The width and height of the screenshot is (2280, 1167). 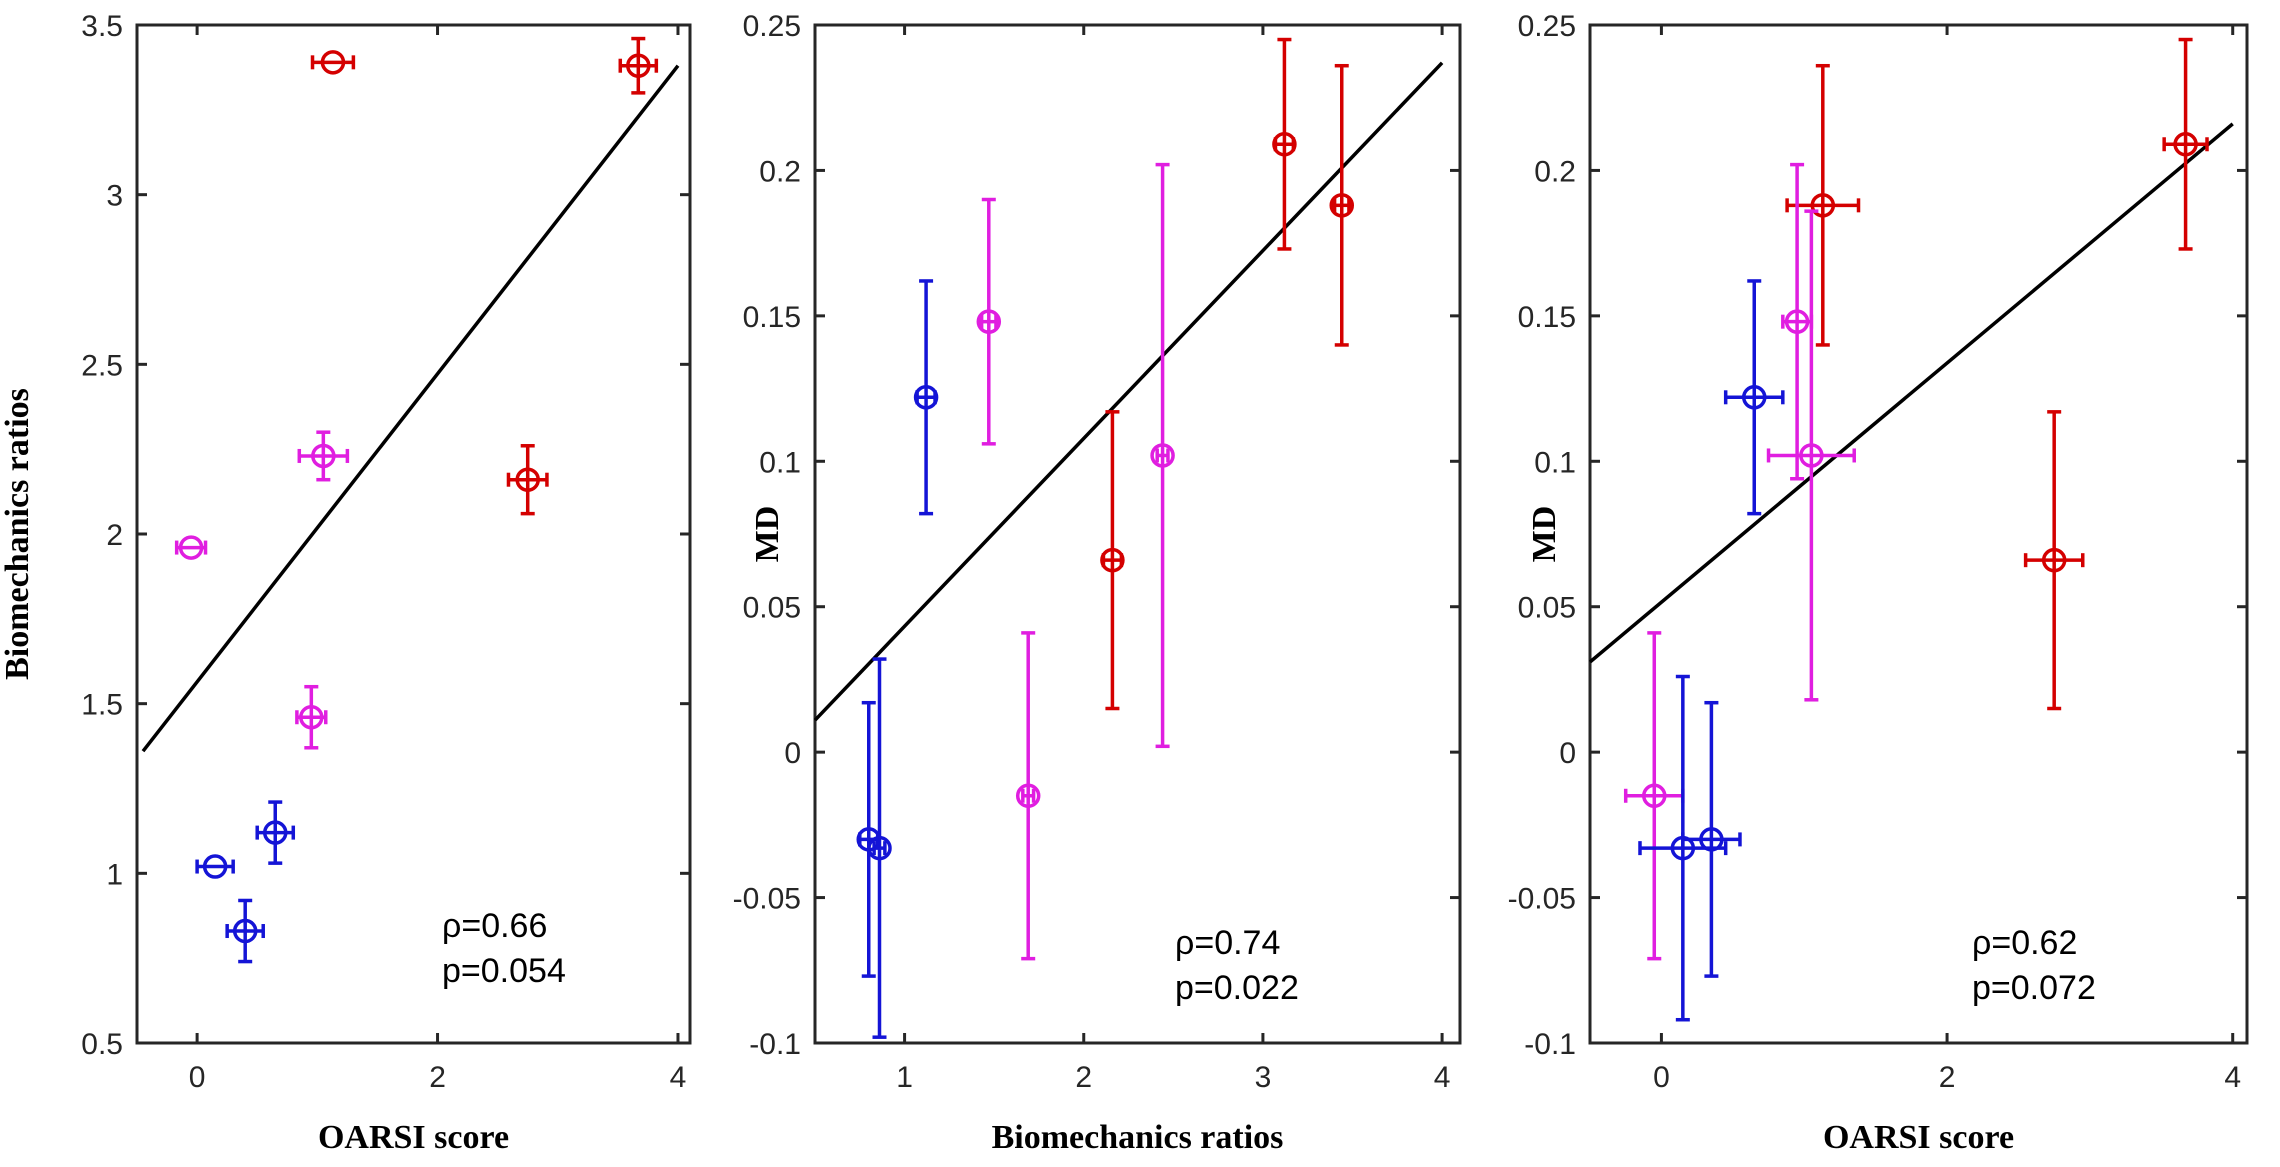 I want to click on rho-annotation: ρ=0.62, so click(x=2024, y=943).